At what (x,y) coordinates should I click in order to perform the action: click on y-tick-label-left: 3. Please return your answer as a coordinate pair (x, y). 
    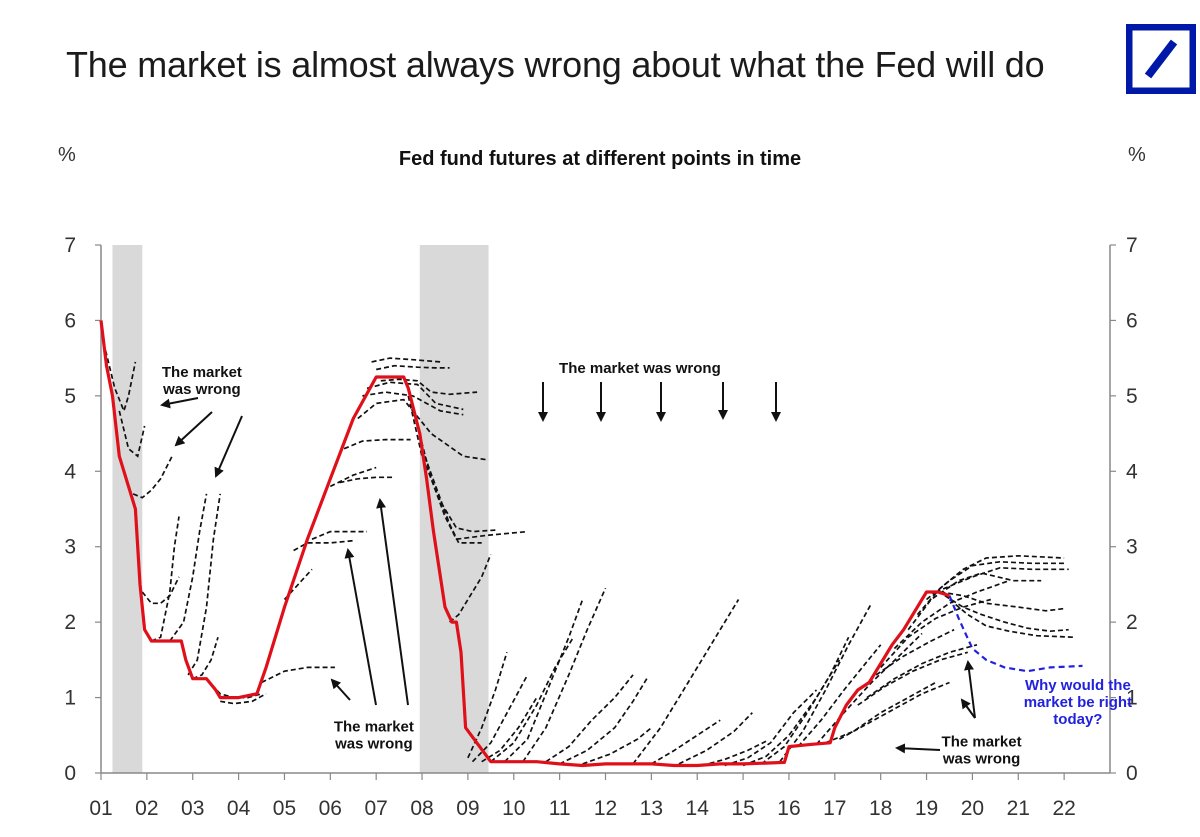
    Looking at the image, I should click on (70, 547).